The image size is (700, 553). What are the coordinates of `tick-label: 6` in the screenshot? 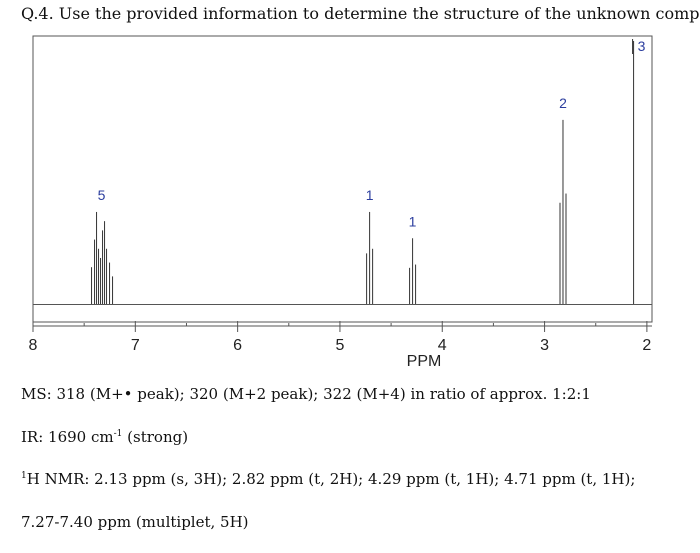 It's located at (237, 345).